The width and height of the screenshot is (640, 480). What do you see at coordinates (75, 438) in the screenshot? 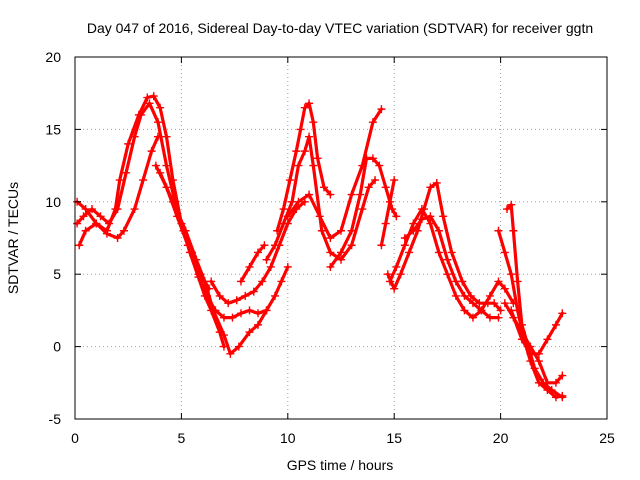
I see `x-tick-label: 0` at bounding box center [75, 438].